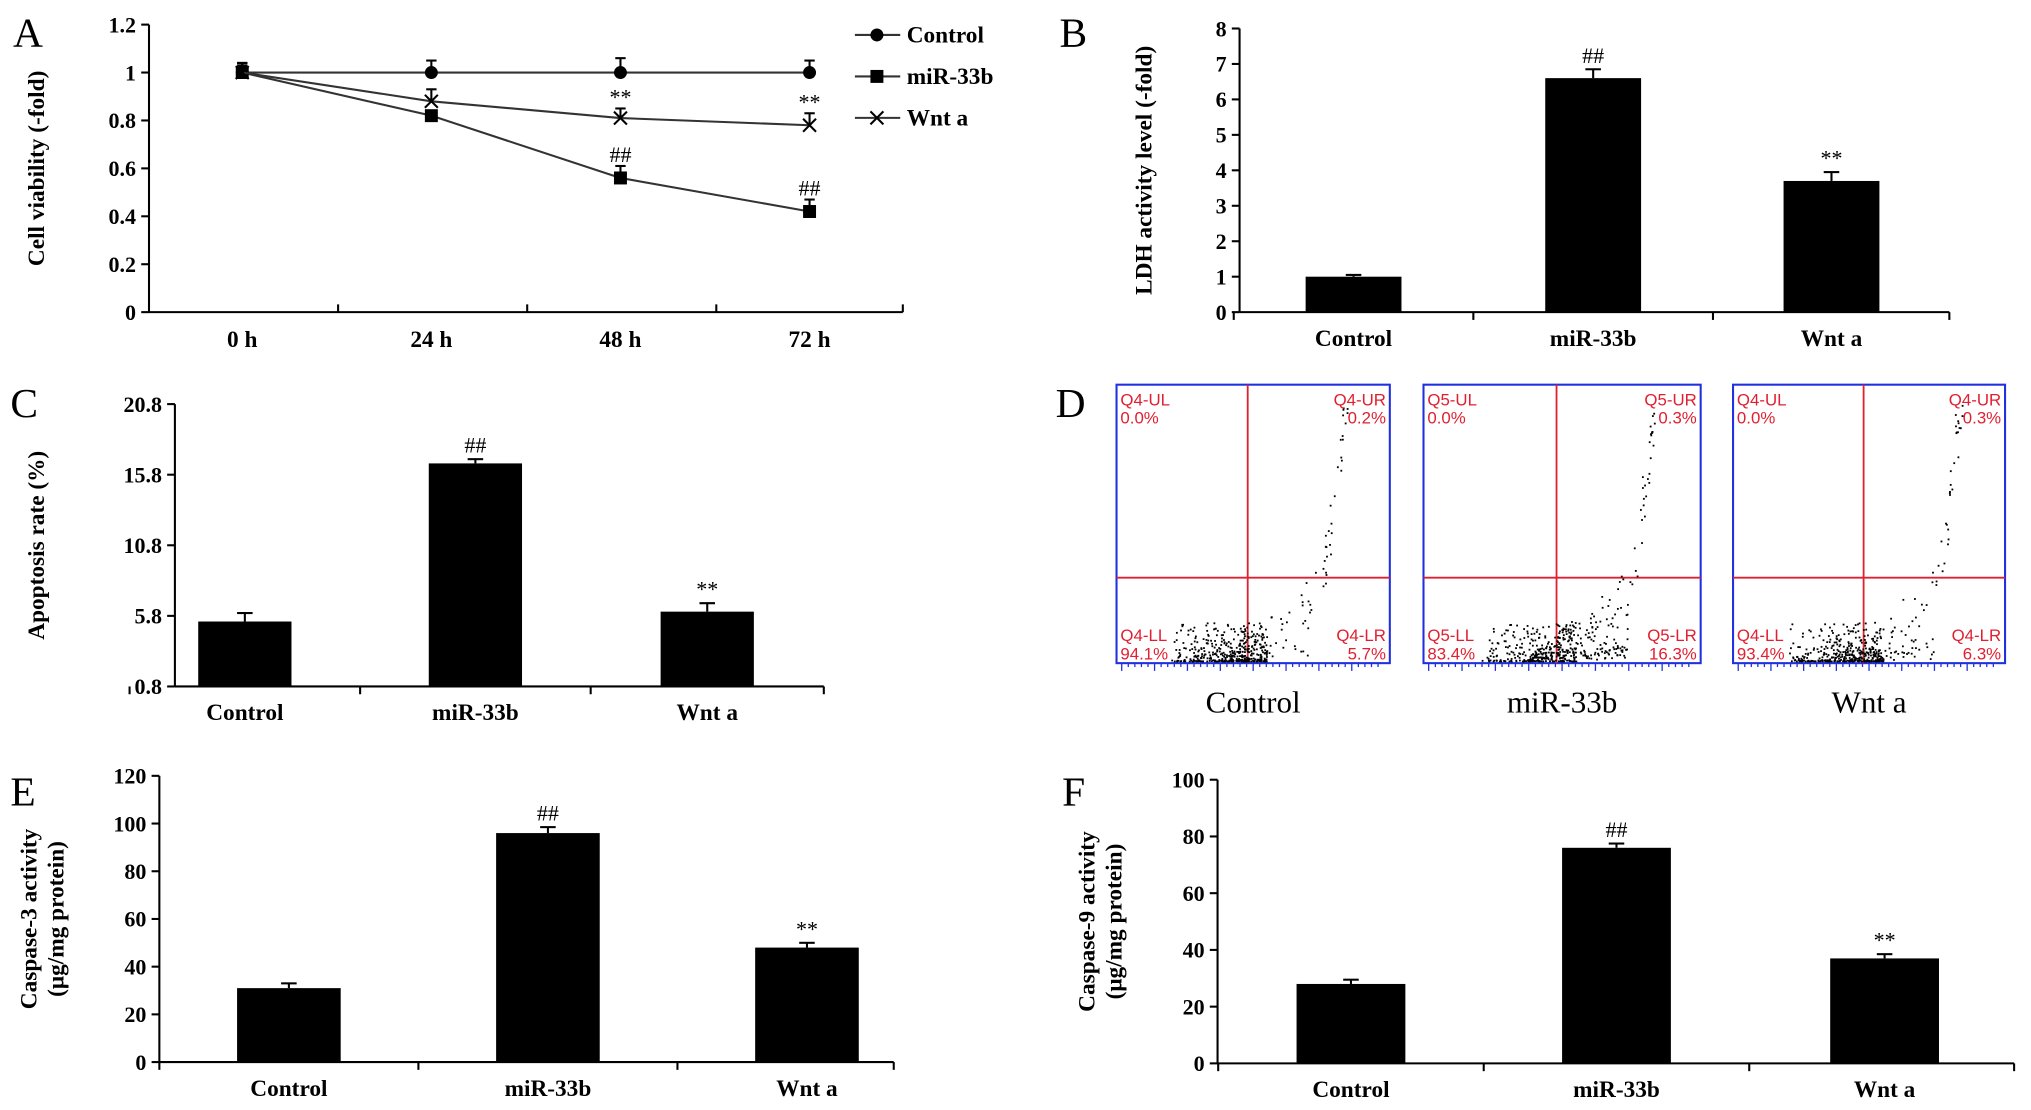 This screenshot has width=2031, height=1110. I want to click on y-tick-label: 40, so click(135, 966).